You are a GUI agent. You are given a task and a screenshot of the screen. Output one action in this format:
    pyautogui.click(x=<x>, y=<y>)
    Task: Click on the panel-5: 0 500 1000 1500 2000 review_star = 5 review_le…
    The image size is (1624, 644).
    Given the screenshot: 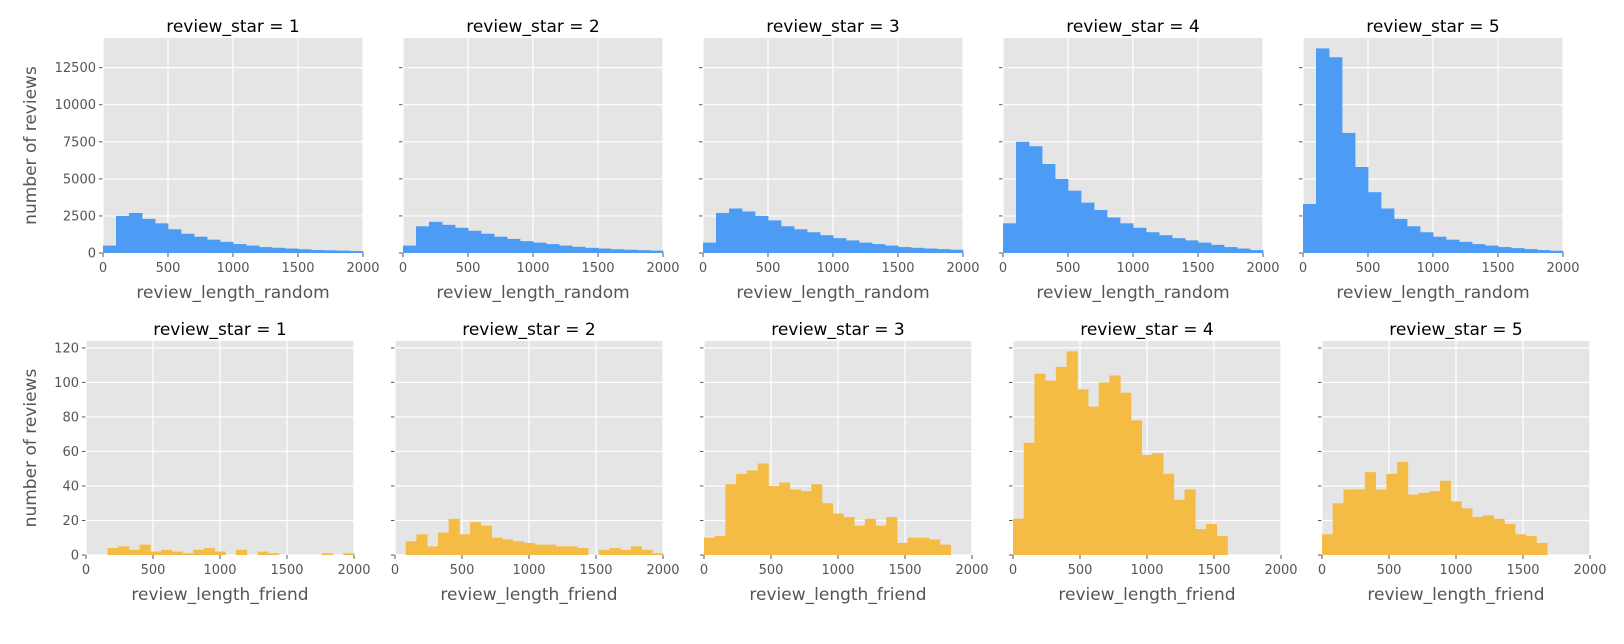 What is the action you would take?
    pyautogui.click(x=1439, y=160)
    